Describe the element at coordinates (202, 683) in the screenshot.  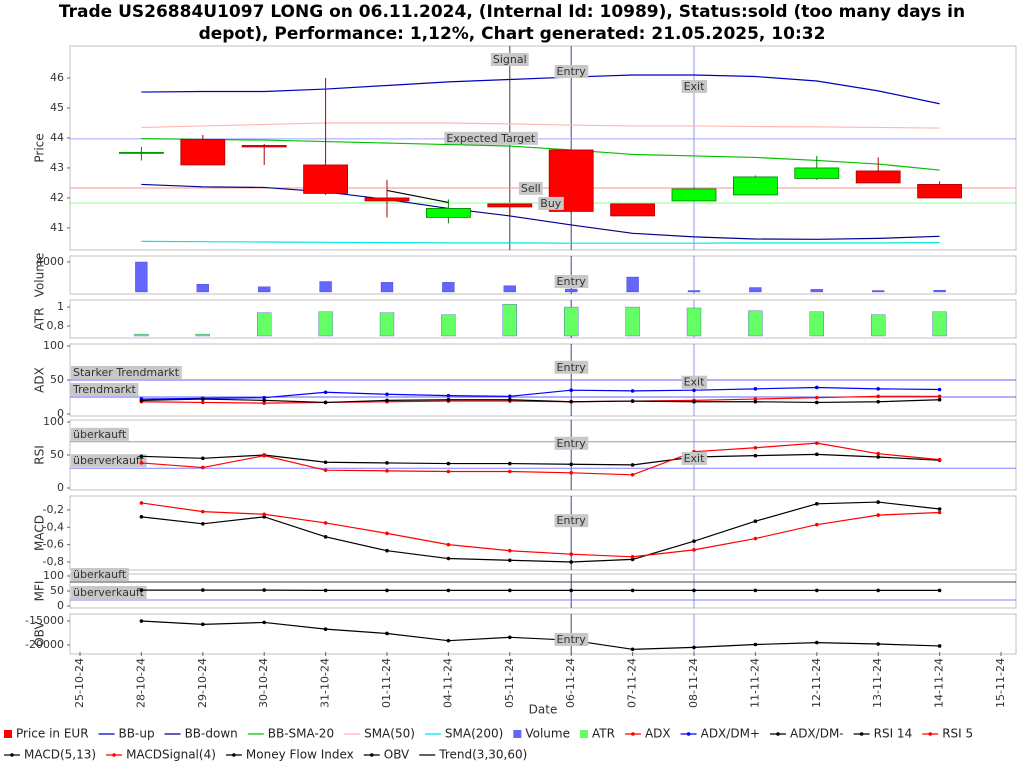
I see `x-tick-label: 29-10-24` at that location.